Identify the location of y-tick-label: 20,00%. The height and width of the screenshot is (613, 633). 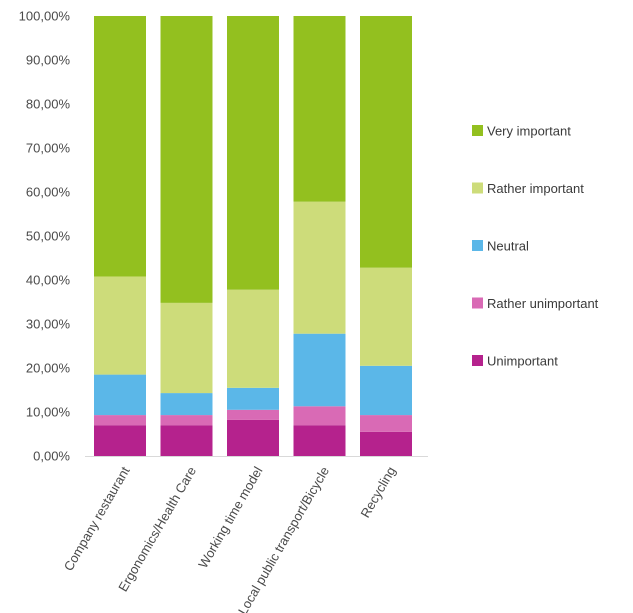
(48, 368).